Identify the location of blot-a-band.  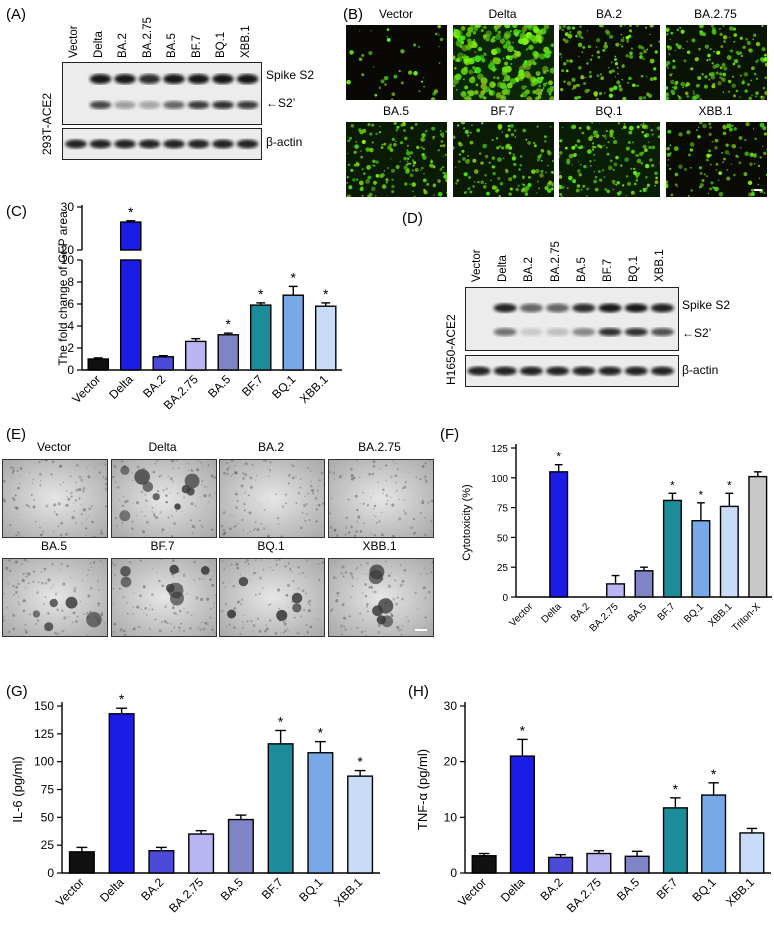
(198, 79).